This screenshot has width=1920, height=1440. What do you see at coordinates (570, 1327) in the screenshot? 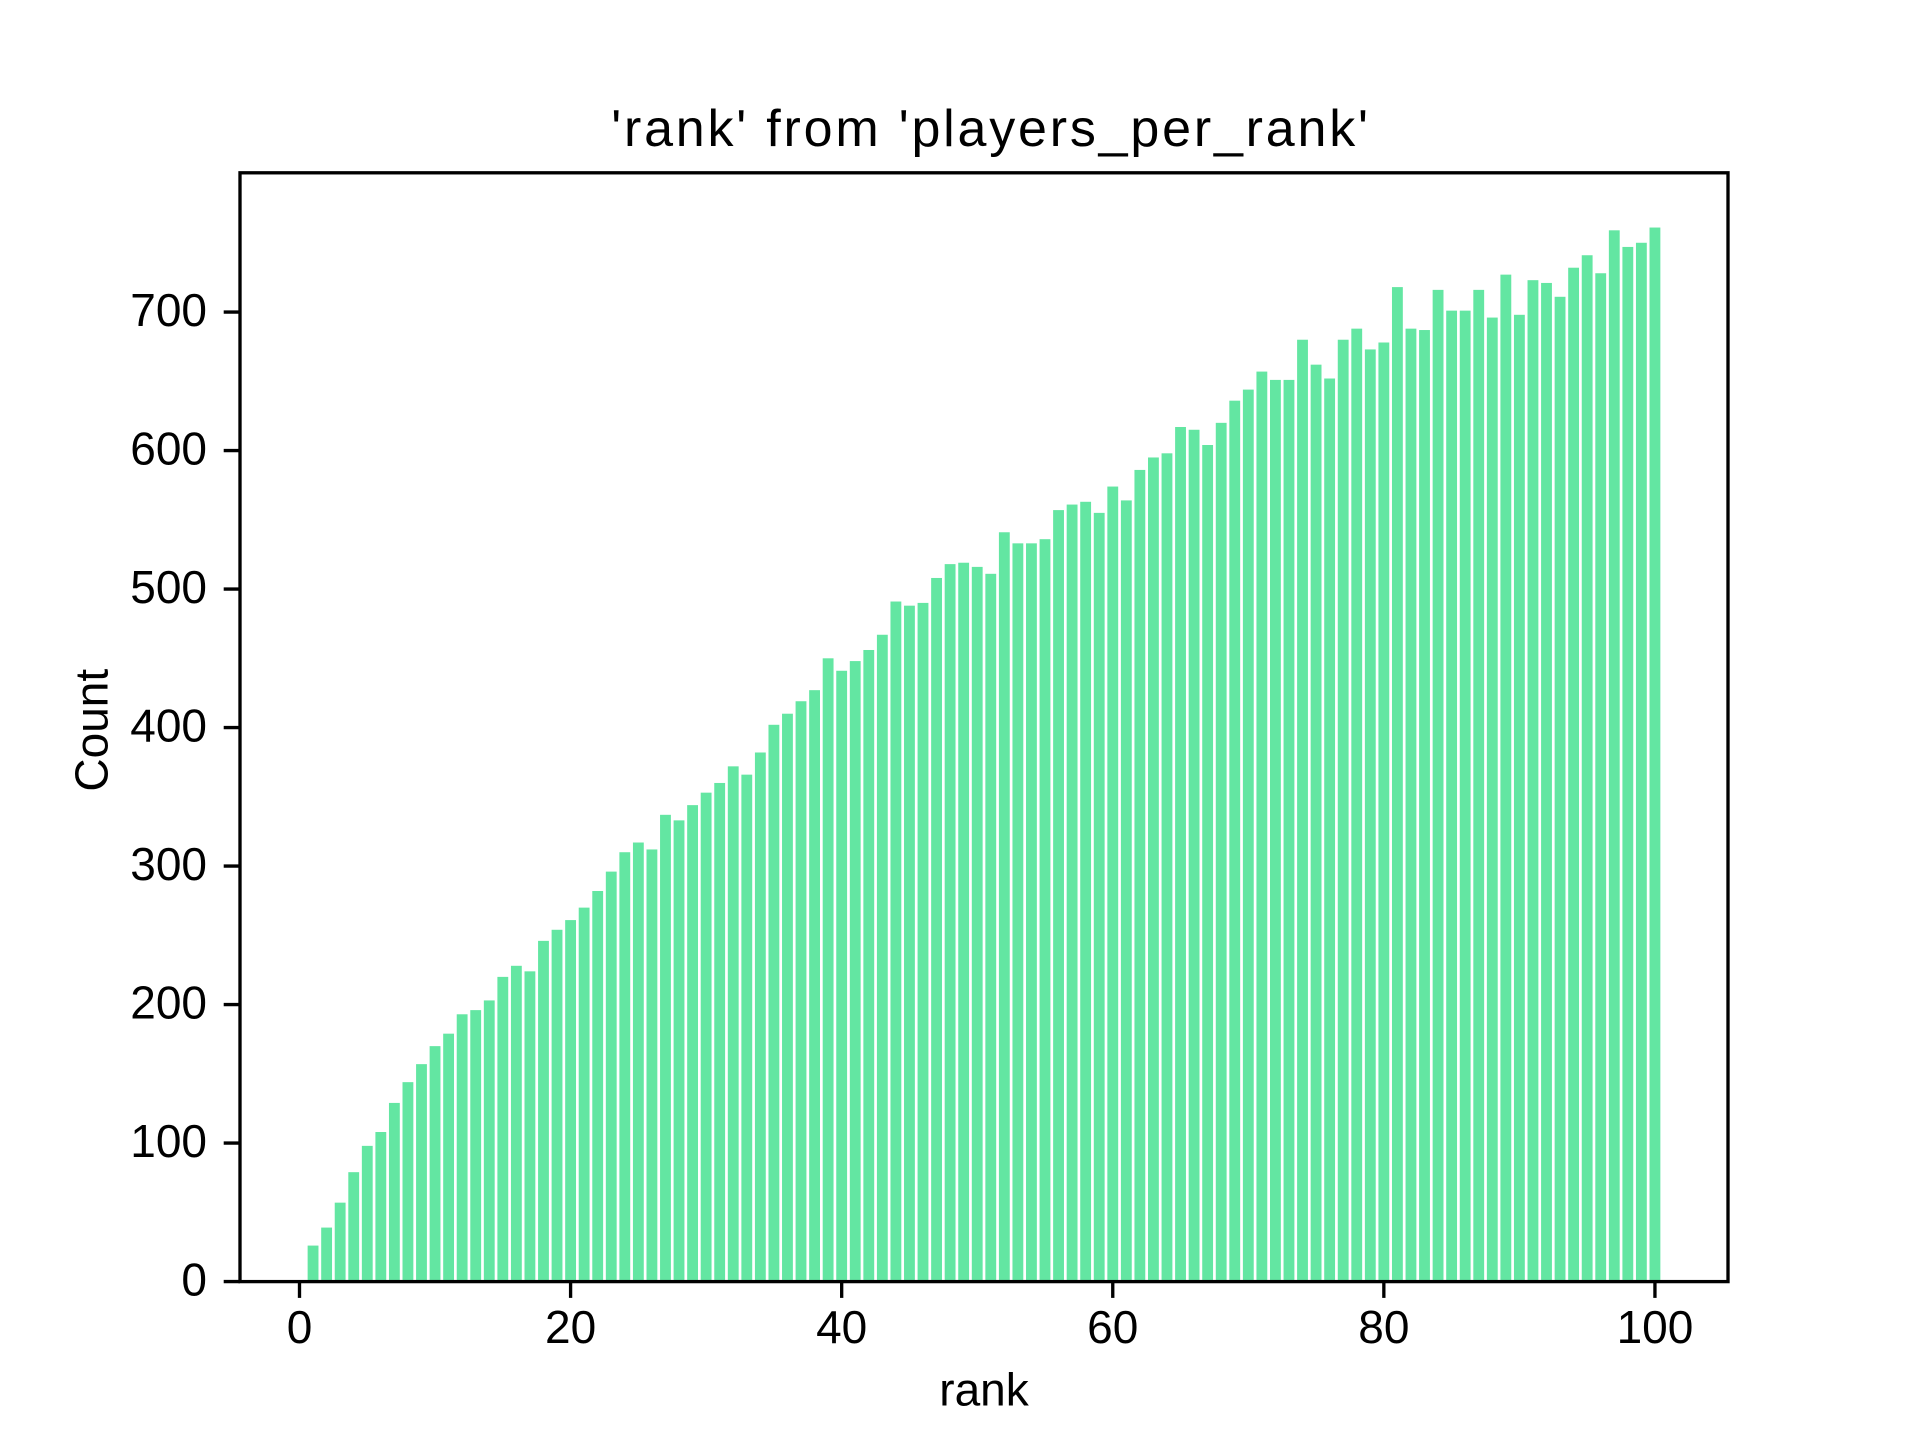
I see `svg-text: 20` at bounding box center [570, 1327].